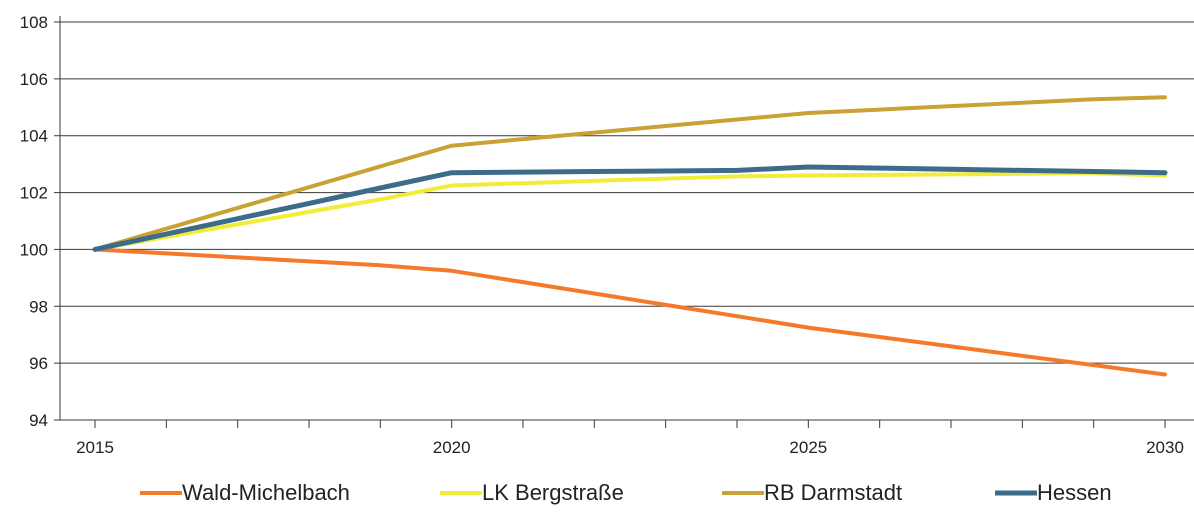 The width and height of the screenshot is (1194, 520). Describe the element at coordinates (38, 306) in the screenshot. I see `y-tick-label: 98` at that location.